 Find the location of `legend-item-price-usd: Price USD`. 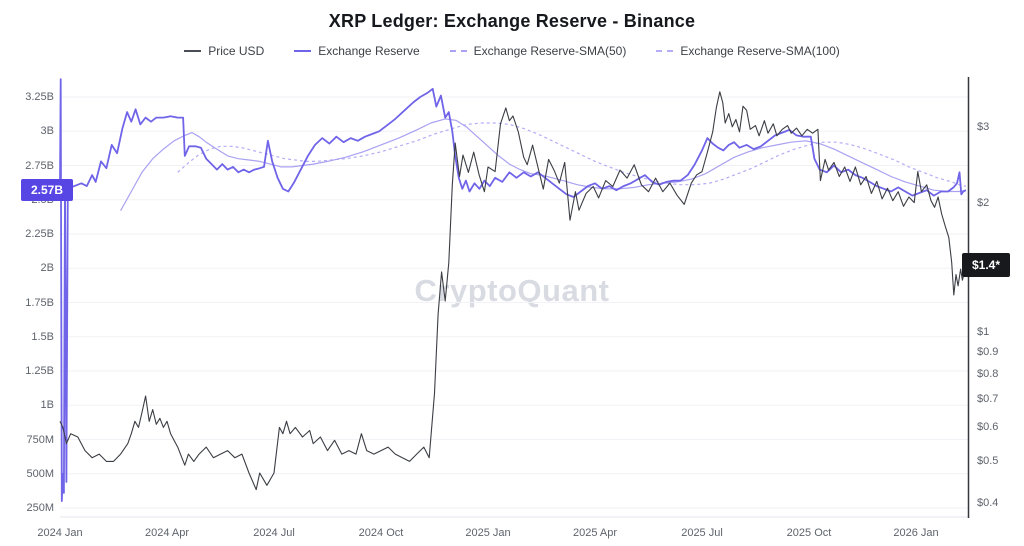

legend-item-price-usd: Price USD is located at coordinates (224, 51).